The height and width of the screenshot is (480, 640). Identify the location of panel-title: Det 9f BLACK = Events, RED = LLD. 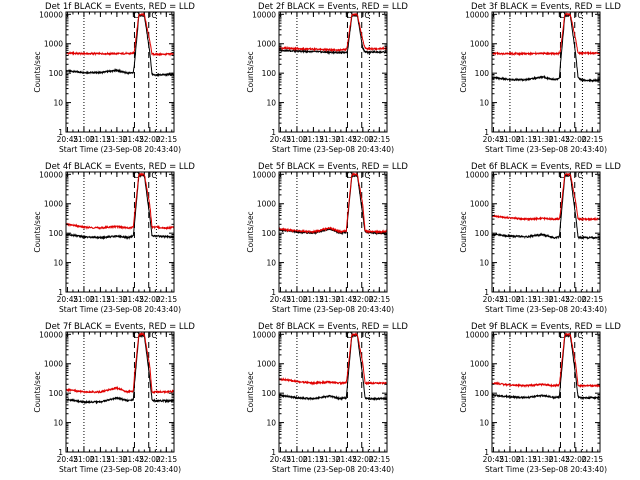
(546, 327).